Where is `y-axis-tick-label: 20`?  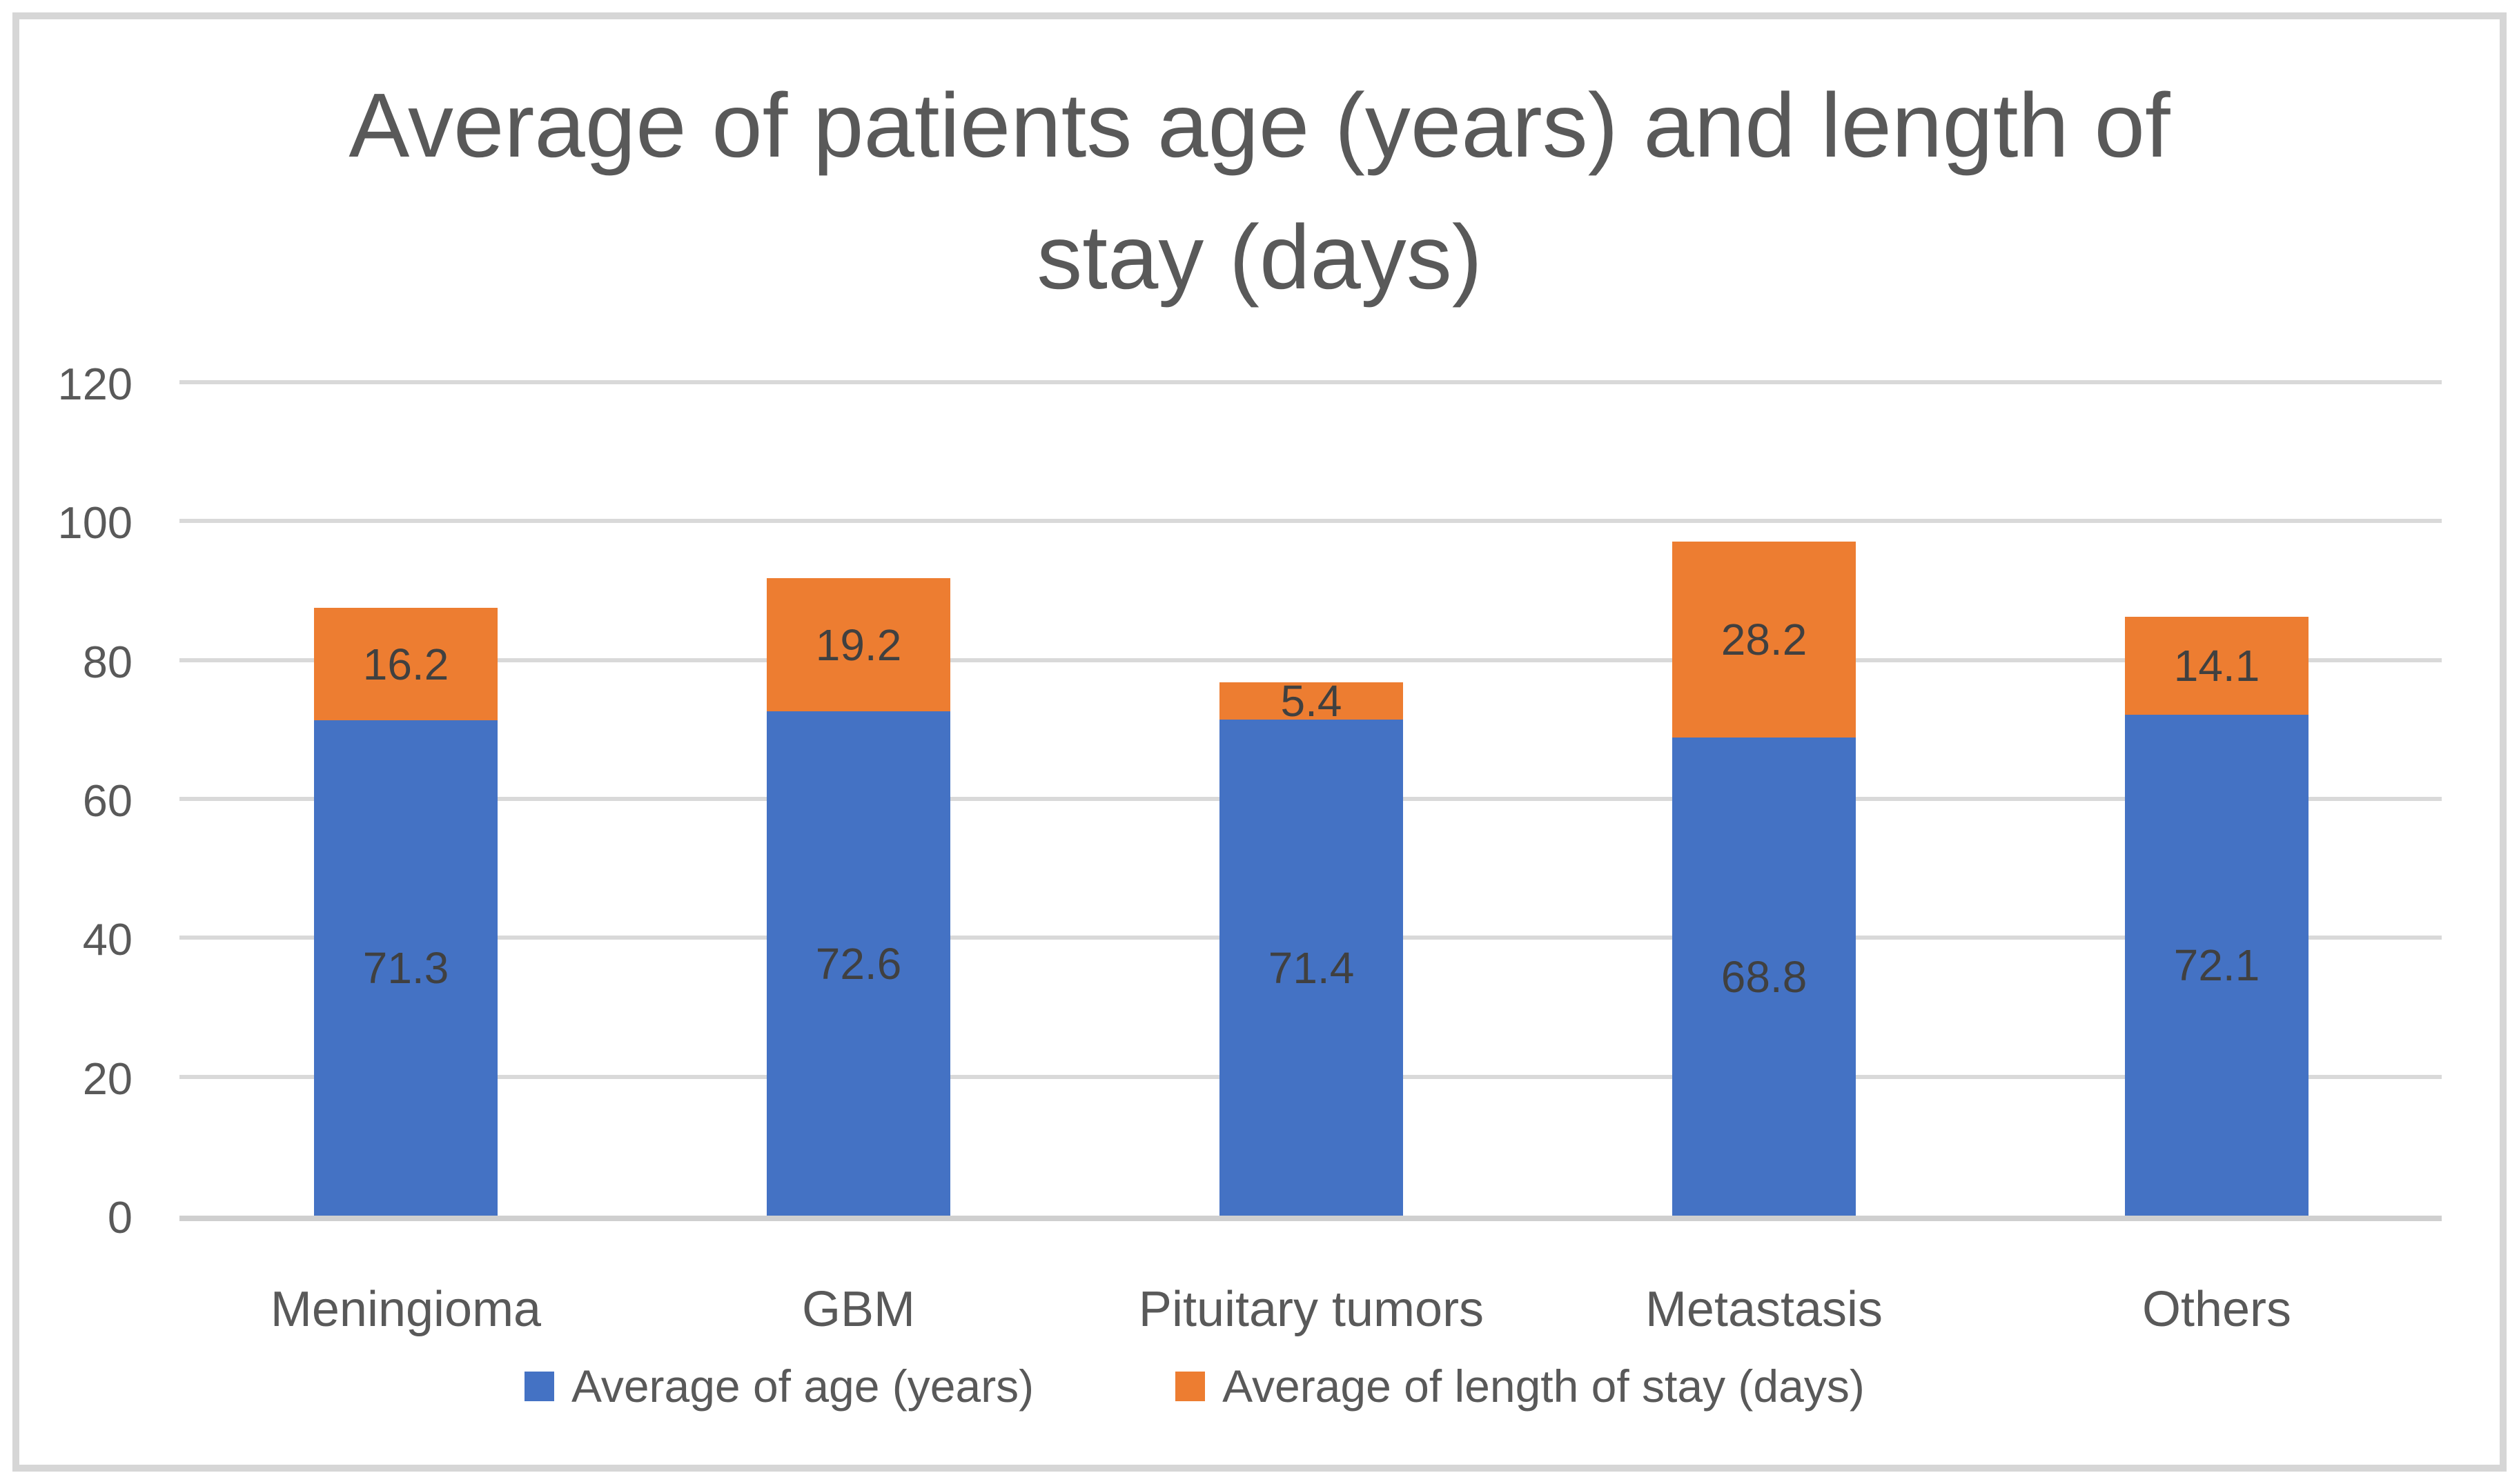
y-axis-tick-label: 20 is located at coordinates (108, 1078).